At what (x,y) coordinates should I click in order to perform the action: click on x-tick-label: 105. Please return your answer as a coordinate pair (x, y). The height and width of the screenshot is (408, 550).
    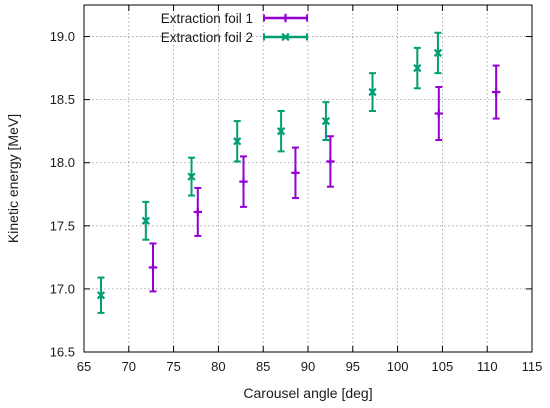
    Looking at the image, I should click on (443, 366).